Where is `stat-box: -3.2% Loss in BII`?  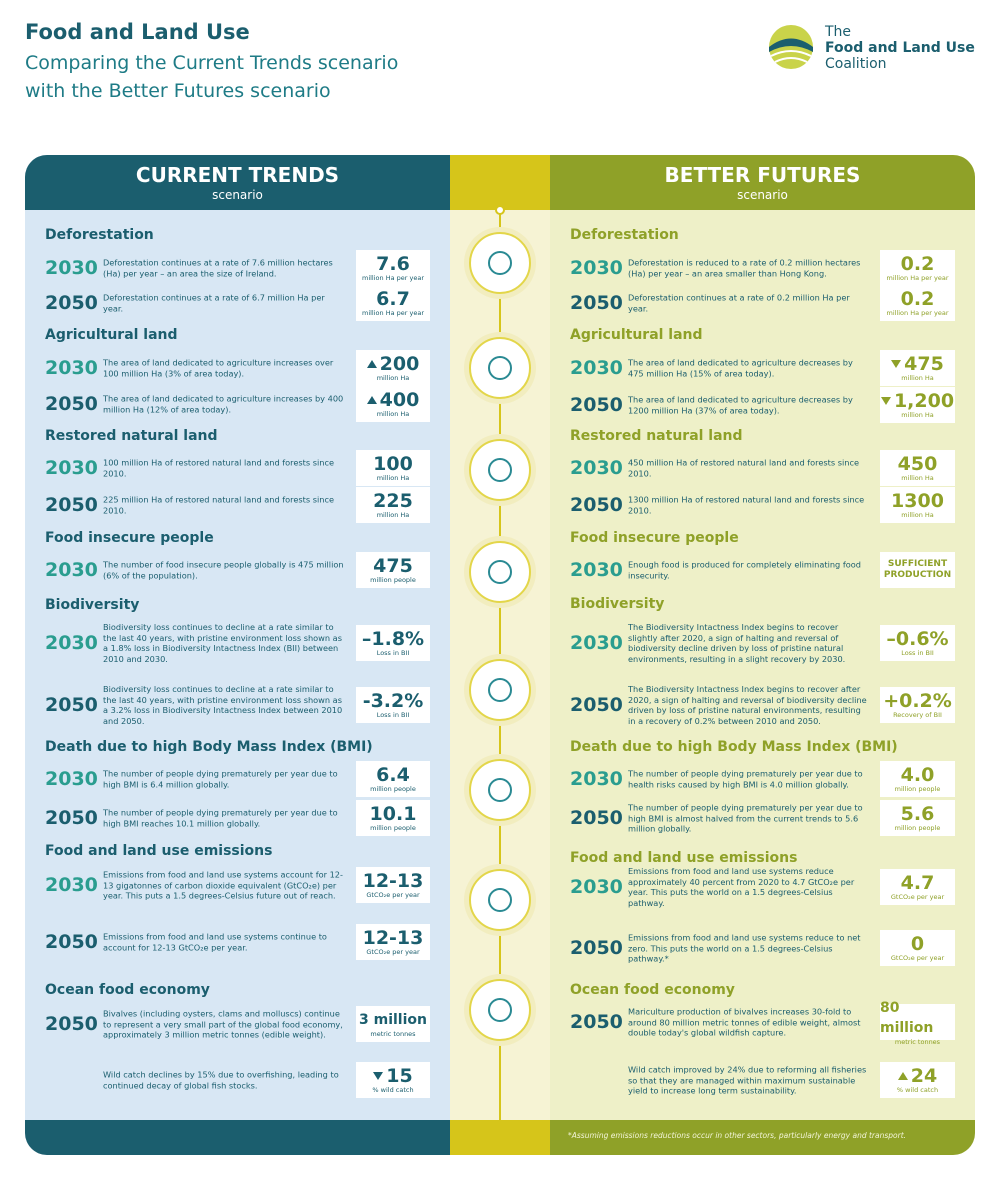 stat-box: -3.2% Loss in BII is located at coordinates (393, 705).